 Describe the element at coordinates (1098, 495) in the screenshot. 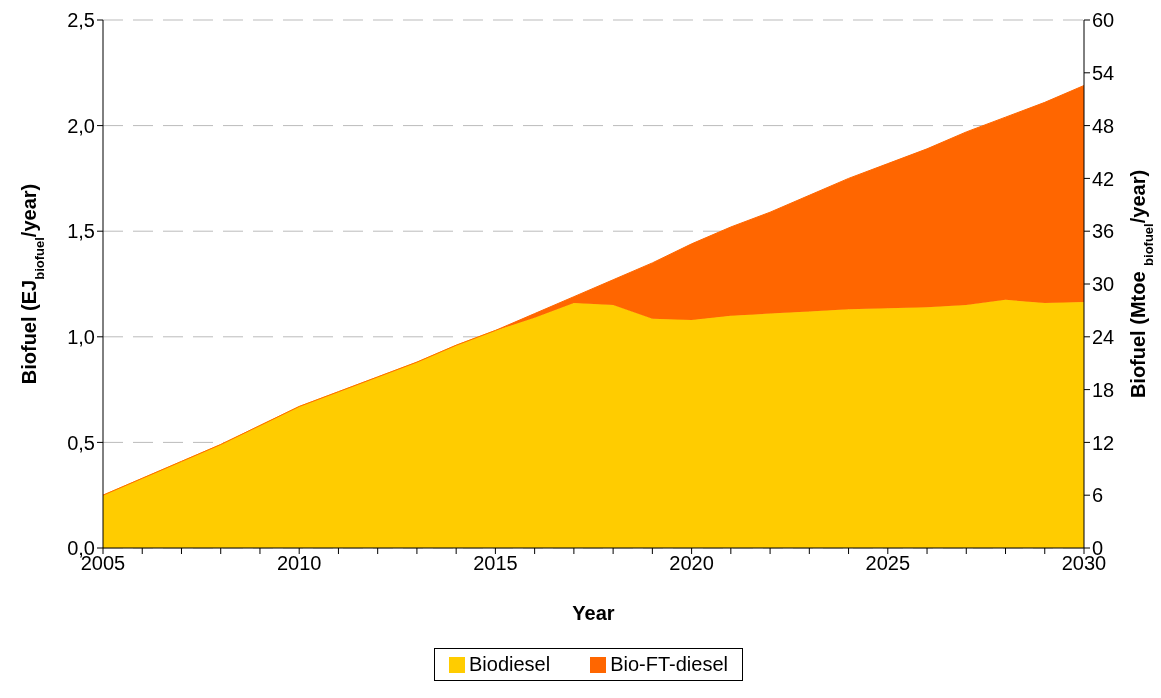

I see `y2-tick-label: 6` at that location.